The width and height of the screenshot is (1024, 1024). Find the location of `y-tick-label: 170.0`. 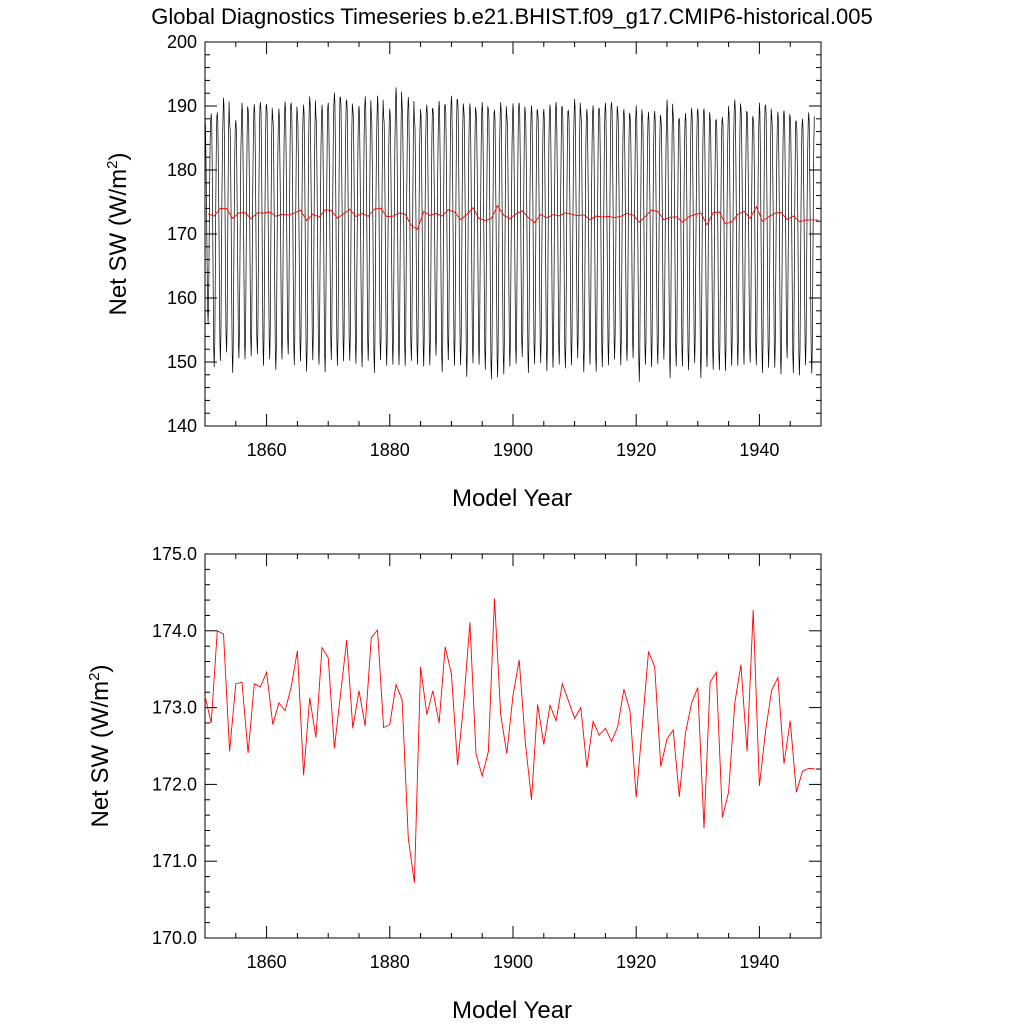

y-tick-label: 170.0 is located at coordinates (174, 938).